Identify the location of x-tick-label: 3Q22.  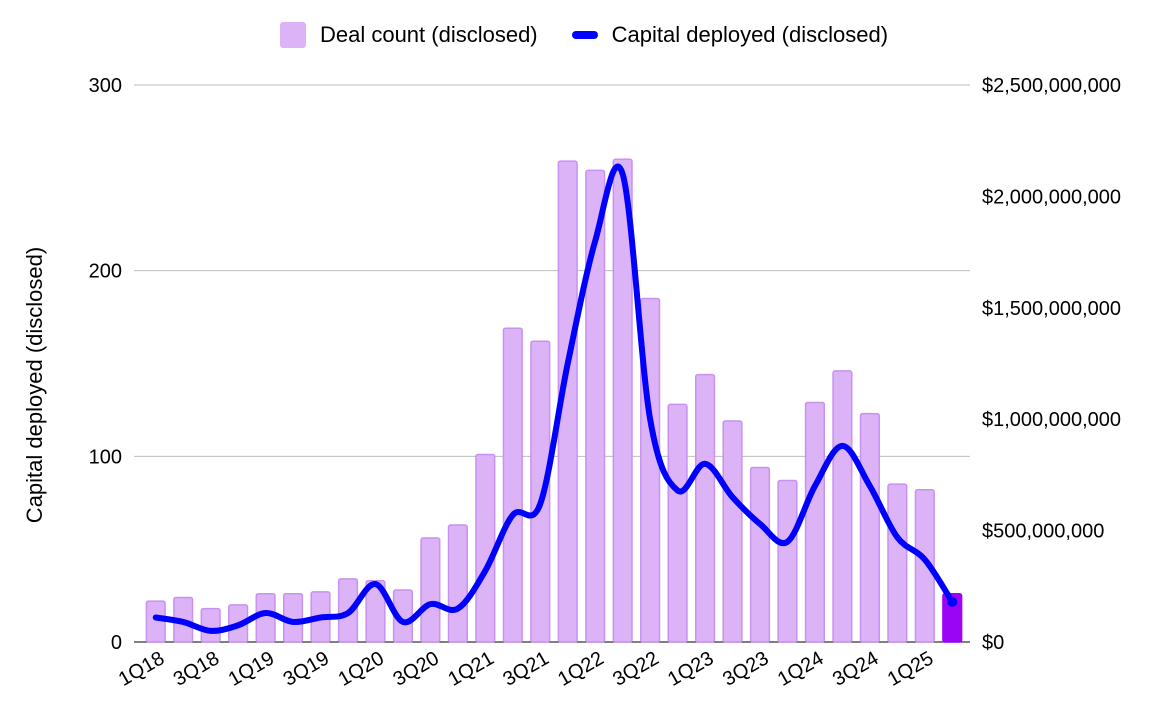
(635, 669).